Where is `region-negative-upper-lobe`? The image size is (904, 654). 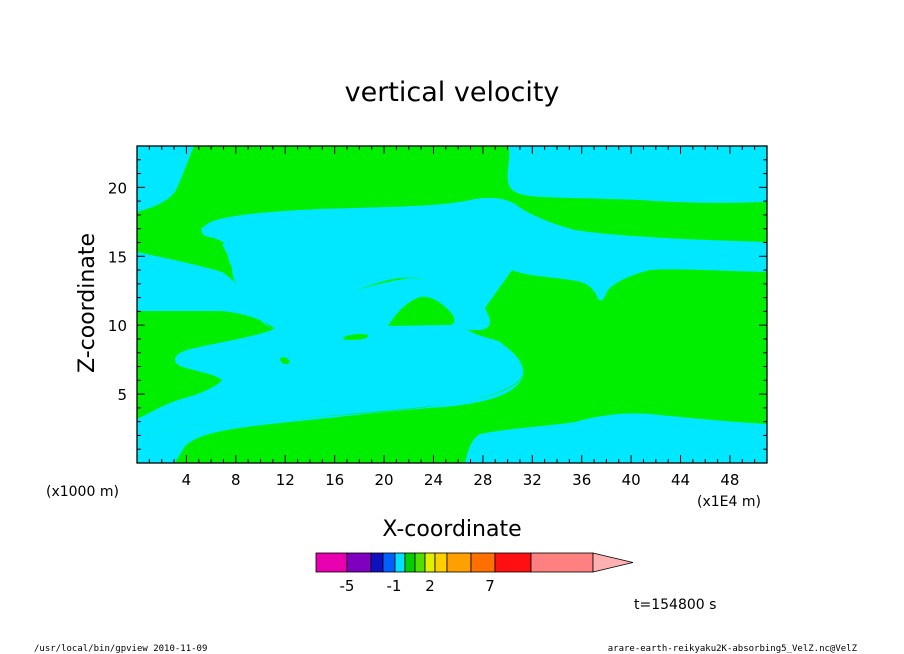 region-negative-upper-lobe is located at coordinates (367, 283).